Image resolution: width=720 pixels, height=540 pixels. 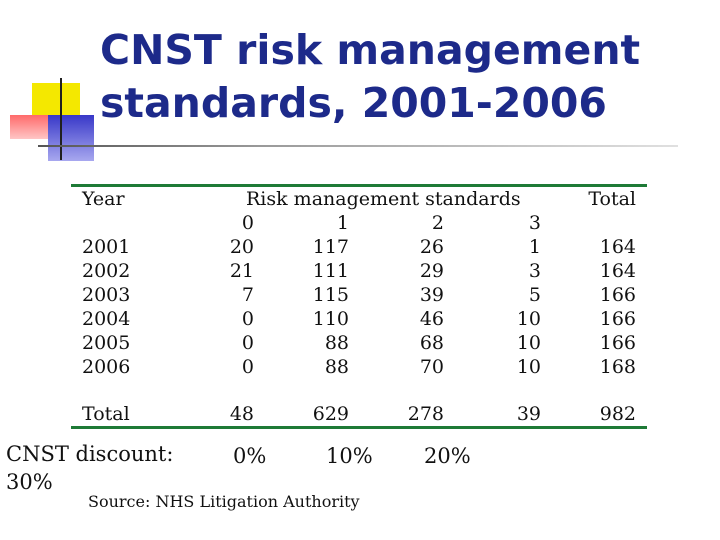 What do you see at coordinates (241, 247) in the screenshot?
I see `table-cell: 20` at bounding box center [241, 247].